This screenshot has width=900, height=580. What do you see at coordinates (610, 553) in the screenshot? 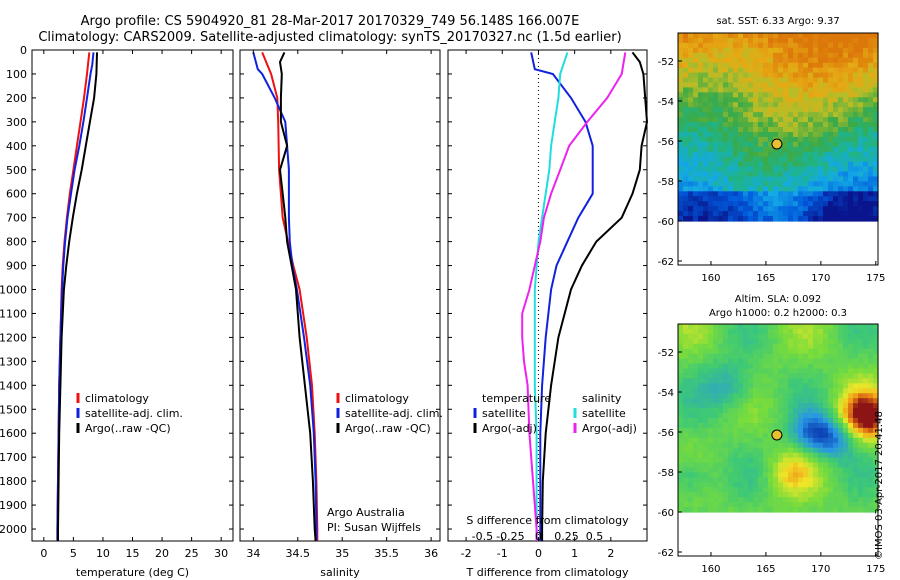
I see `difference-tick-label: 2` at bounding box center [610, 553].